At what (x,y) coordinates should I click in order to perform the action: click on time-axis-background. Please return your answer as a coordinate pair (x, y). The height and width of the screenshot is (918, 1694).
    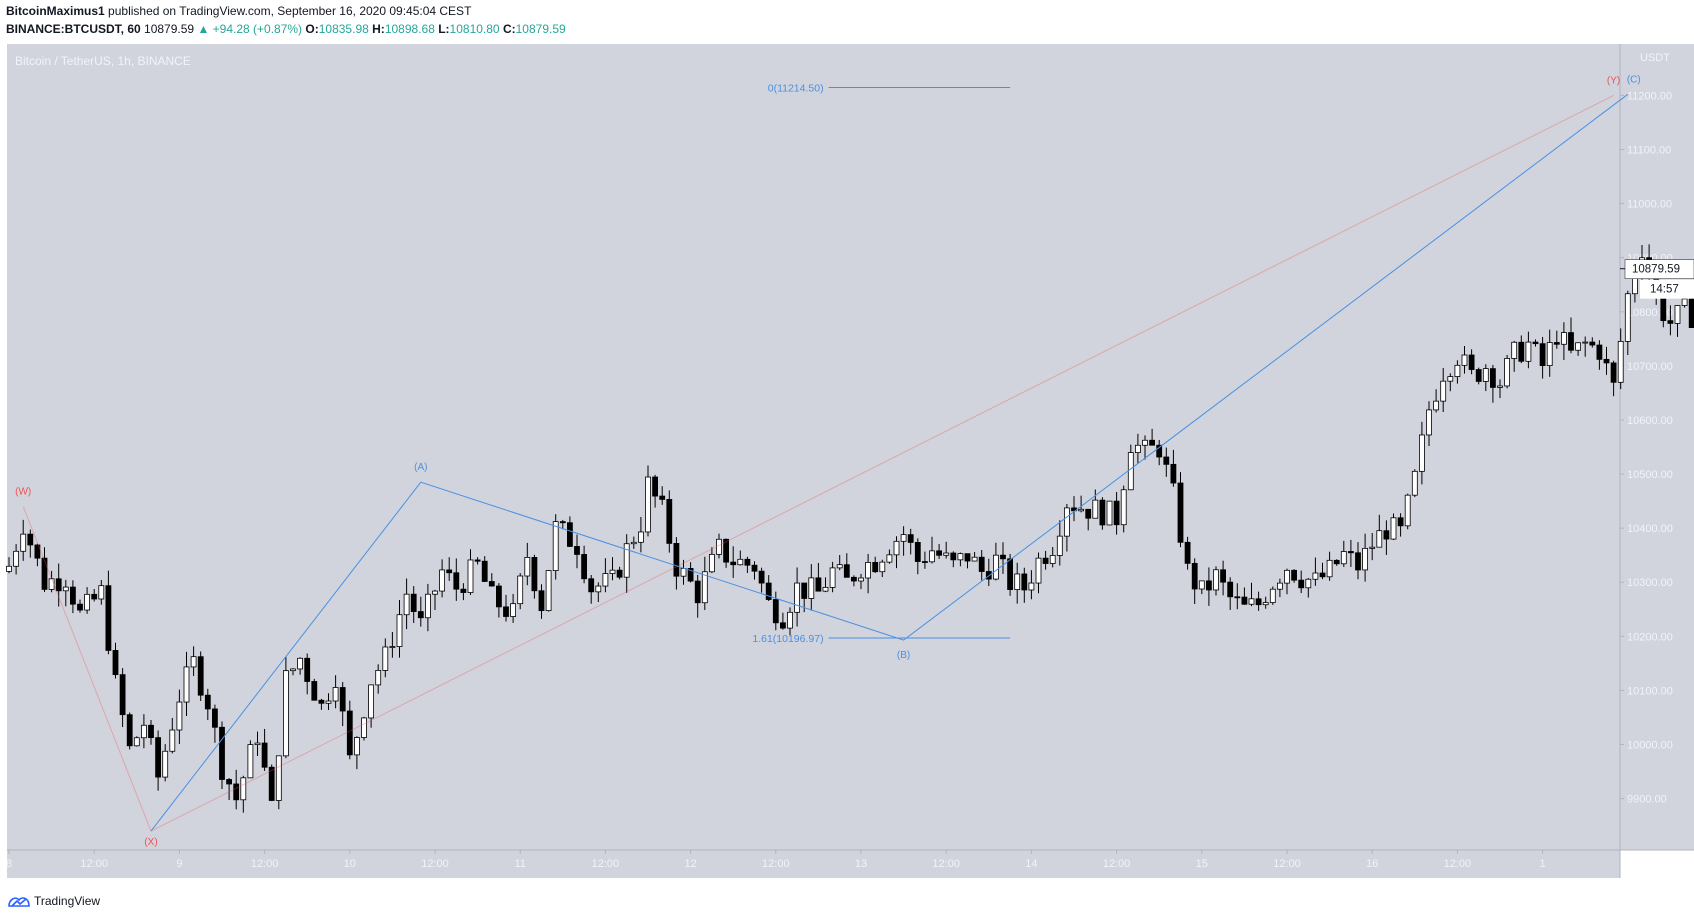
    Looking at the image, I should click on (813, 864).